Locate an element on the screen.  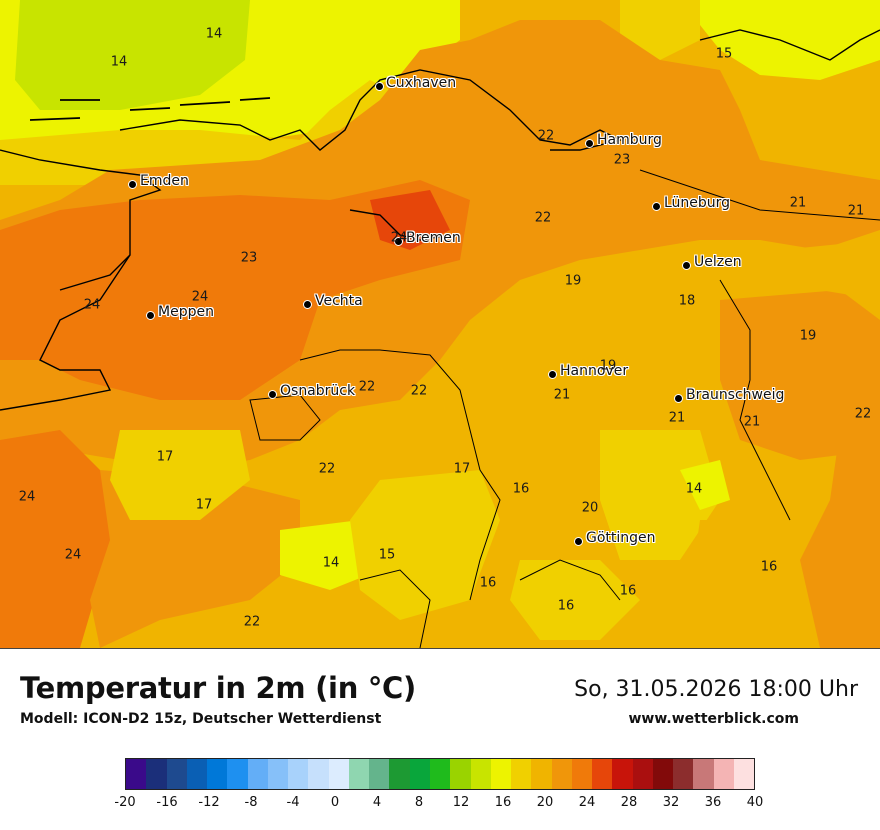
legend-tick-label: 32 is located at coordinates (671, 802).